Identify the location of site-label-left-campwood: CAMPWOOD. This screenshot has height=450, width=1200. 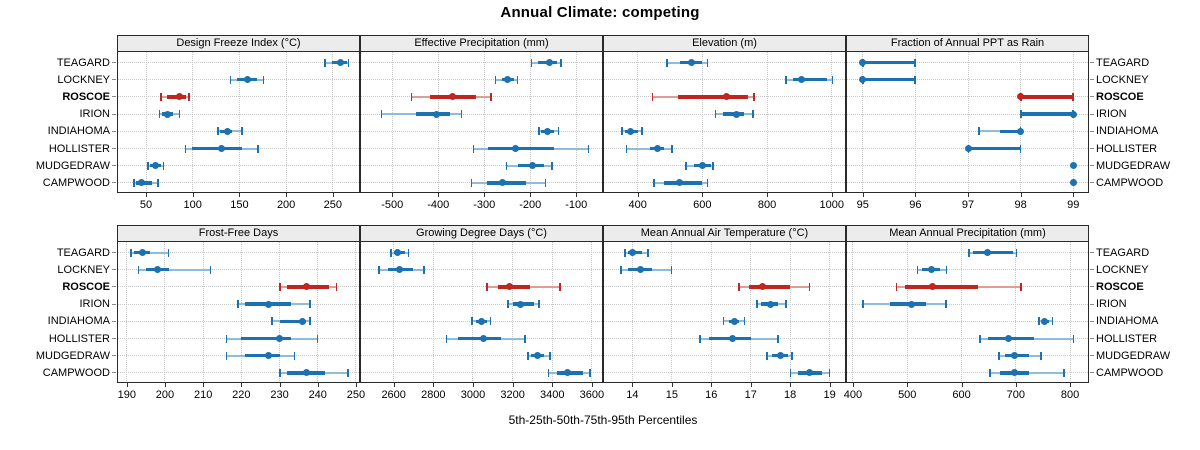
(76, 372).